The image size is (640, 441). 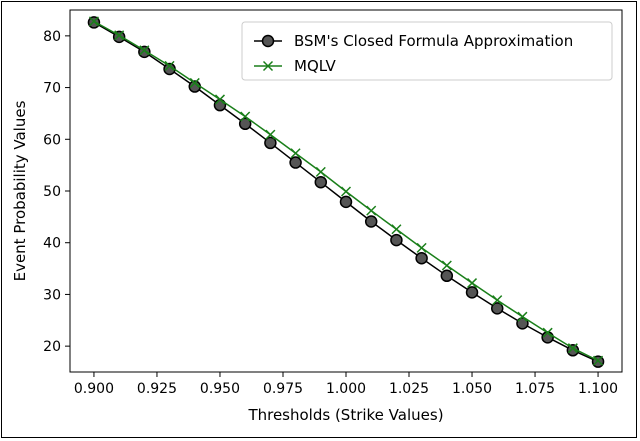 What do you see at coordinates (345, 415) in the screenshot?
I see `x-axis-label: Thresholds (Strike Values)` at bounding box center [345, 415].